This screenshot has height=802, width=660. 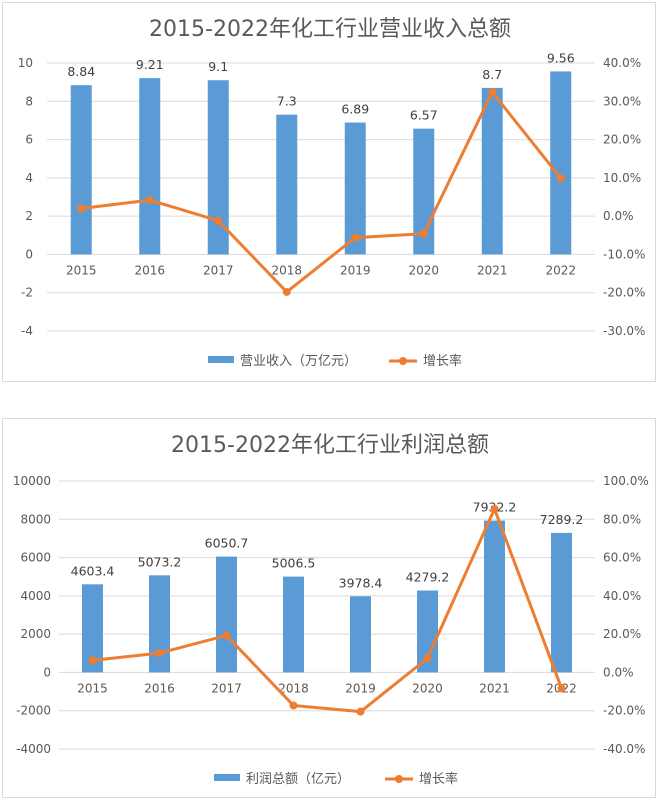 What do you see at coordinates (287, 101) in the screenshot?
I see `bar-data-label: 7.3` at bounding box center [287, 101].